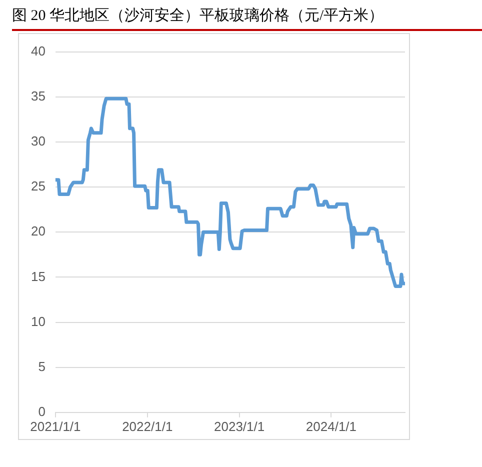  What do you see at coordinates (38, 231) in the screenshot?
I see `y-tick-label: 20` at bounding box center [38, 231].